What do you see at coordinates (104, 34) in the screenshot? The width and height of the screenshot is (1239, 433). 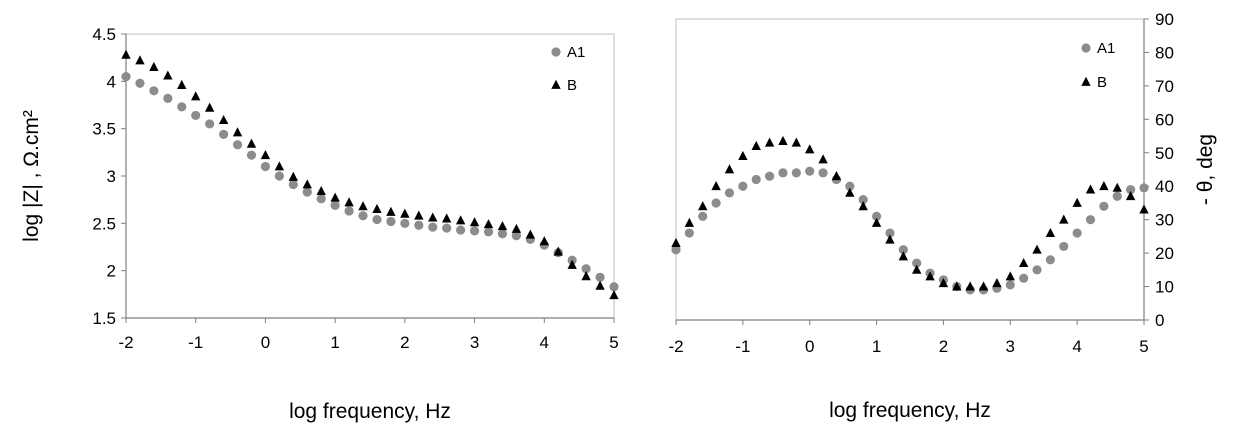 I see `y-tick-label: 4.5` at bounding box center [104, 34].